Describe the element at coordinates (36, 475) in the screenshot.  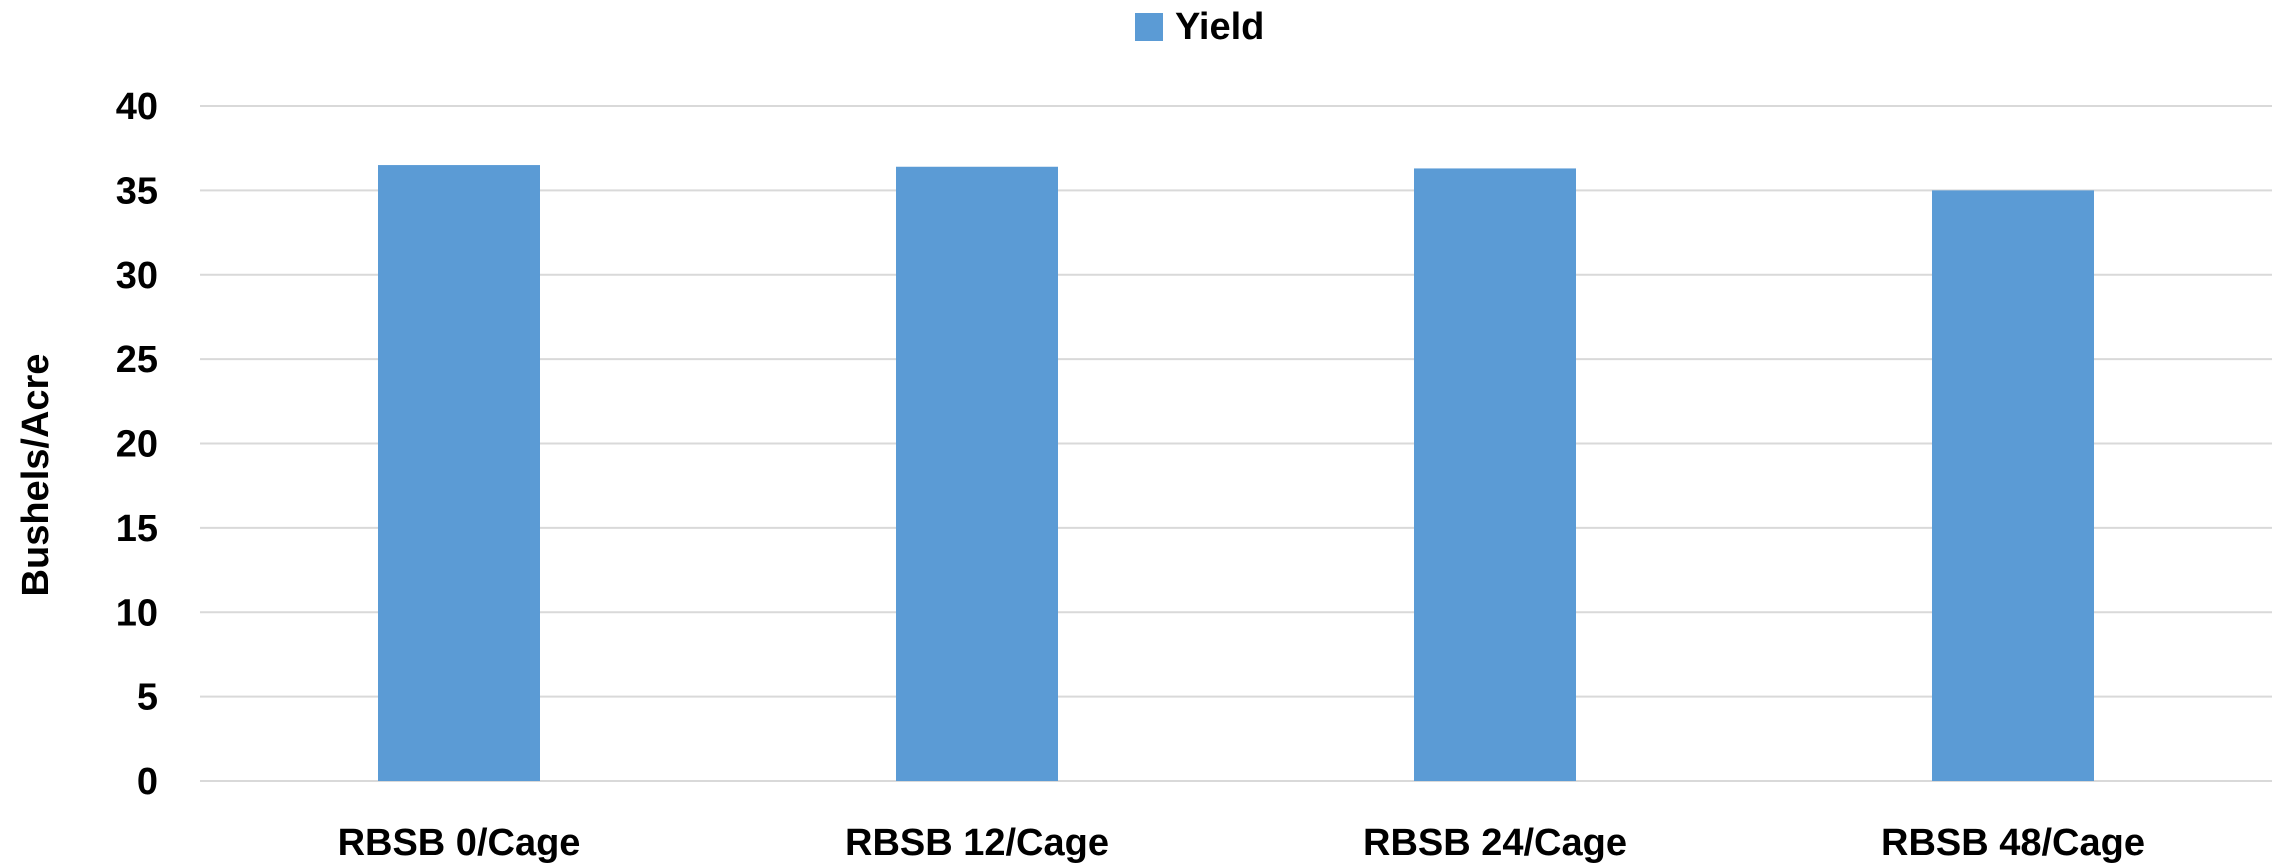
I see `y-axis-title: Bushels/Acre` at that location.